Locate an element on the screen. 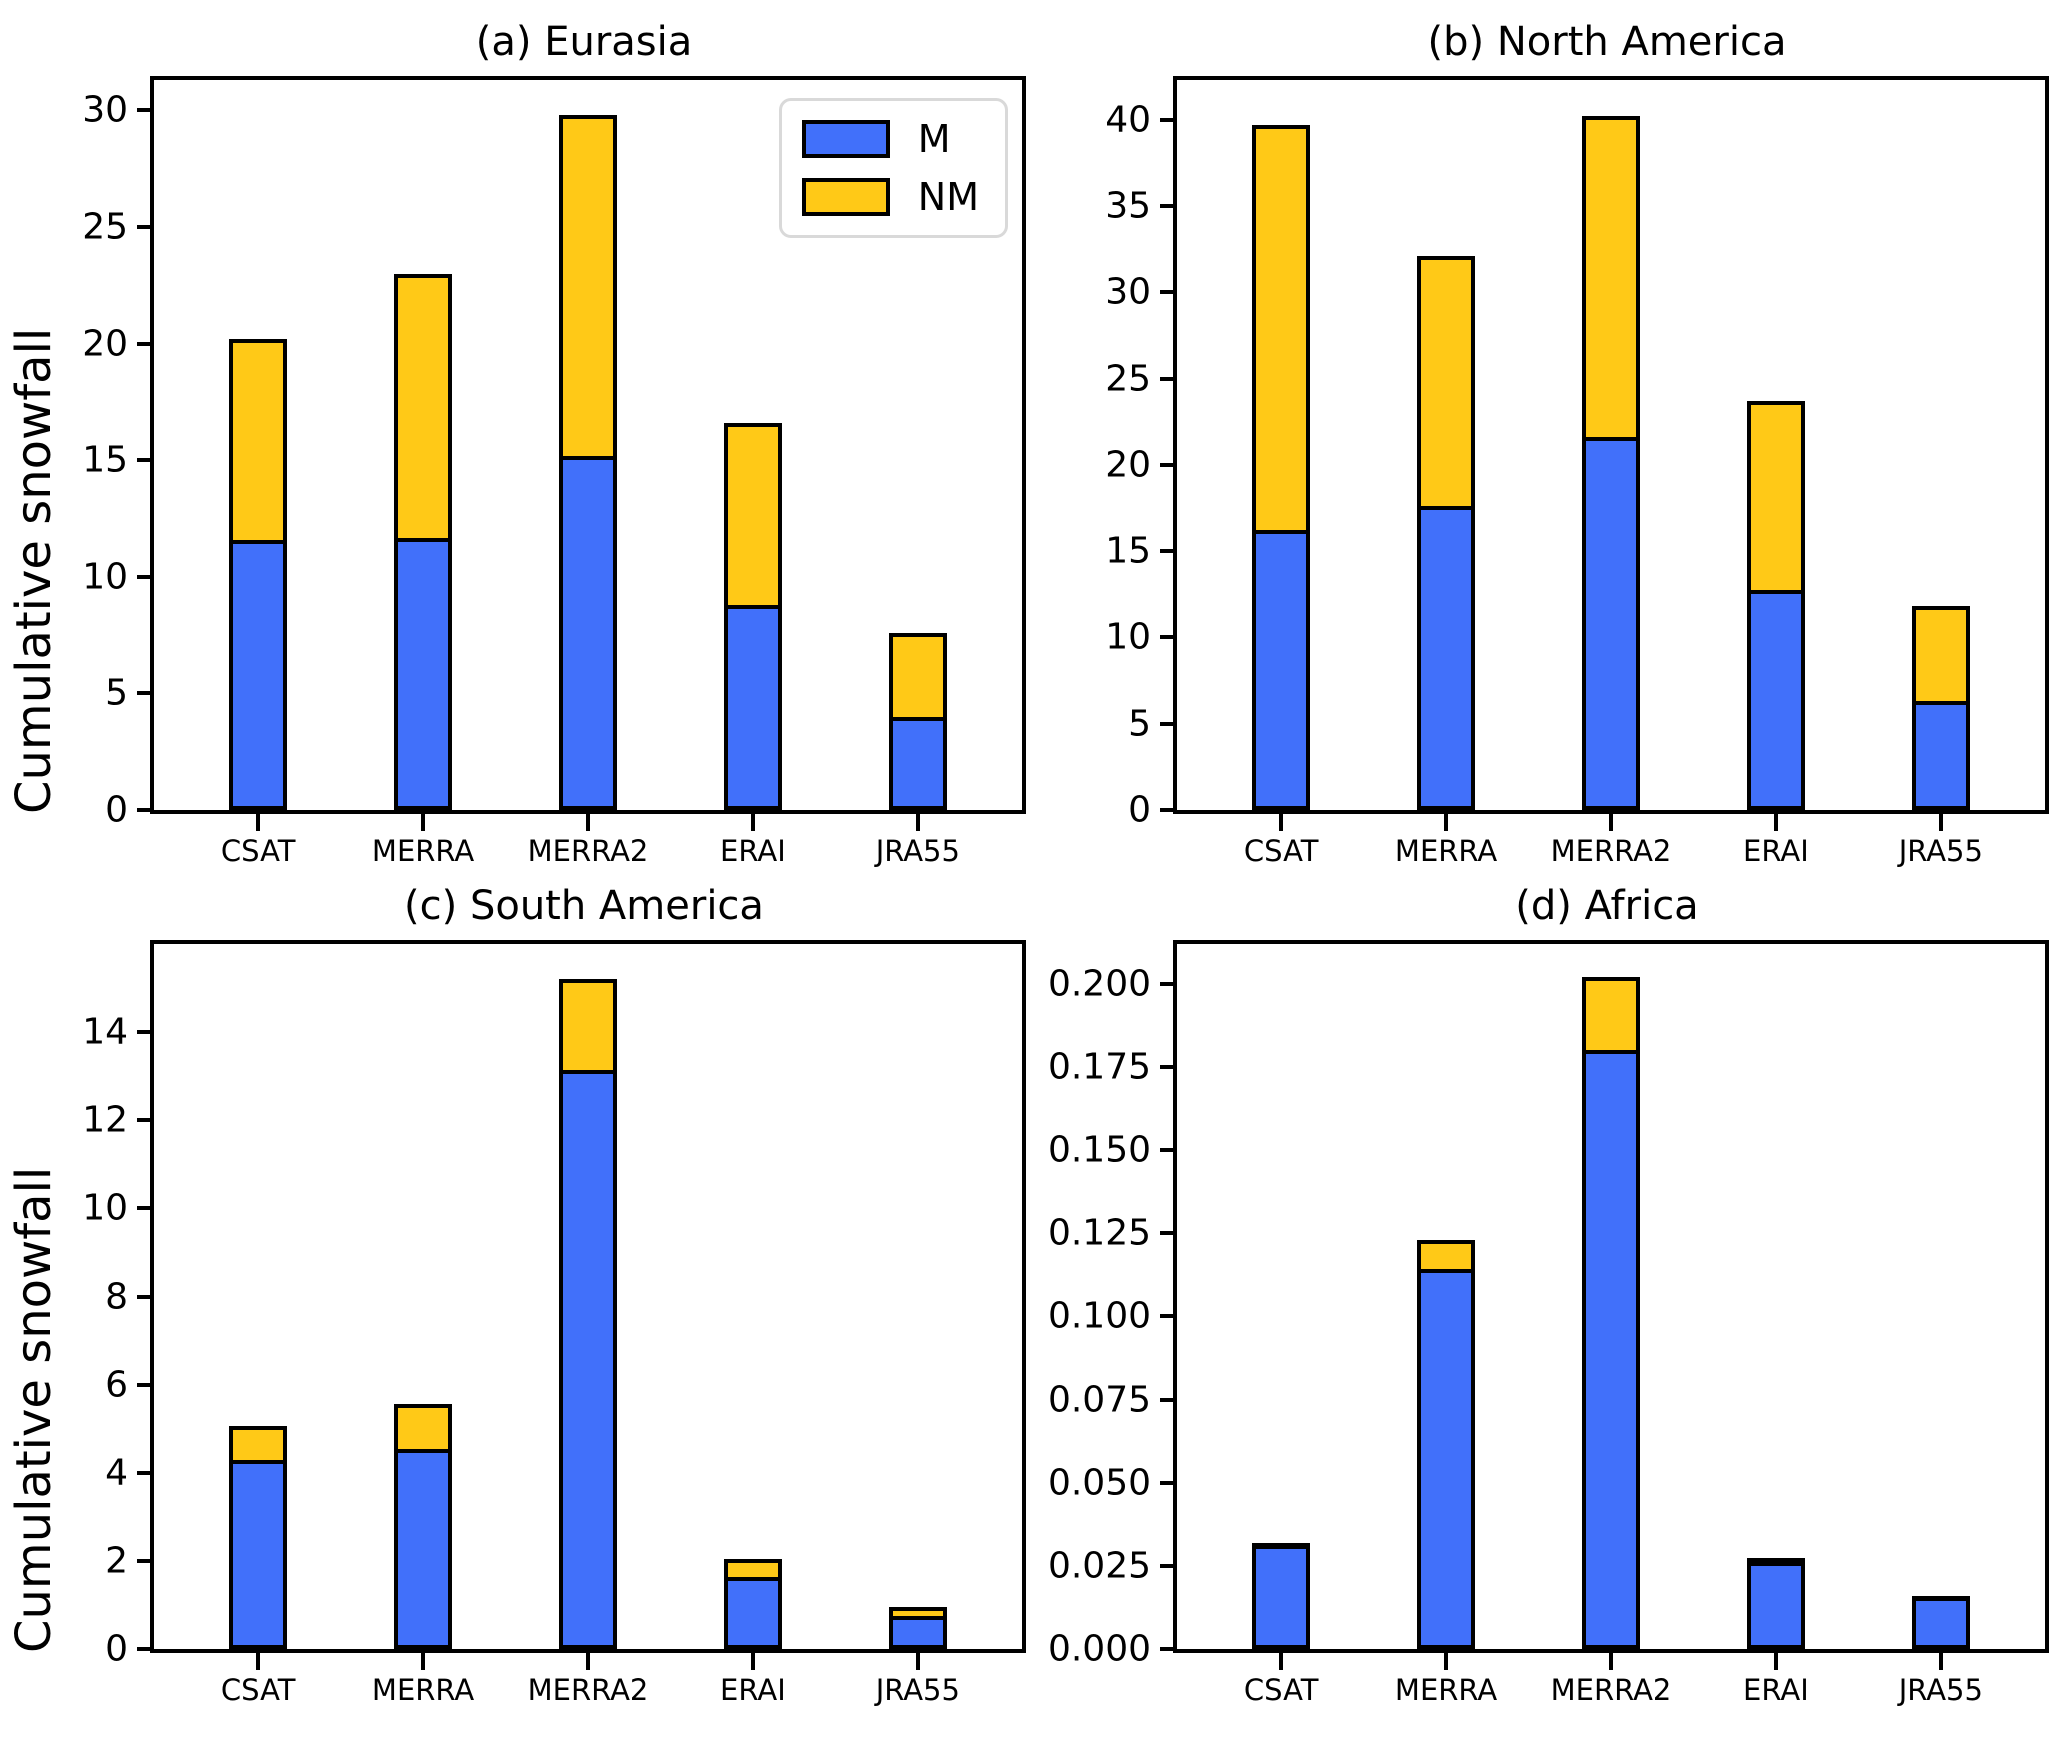 The image size is (2067, 1738). y-tick-label: 4 is located at coordinates (116, 1473).